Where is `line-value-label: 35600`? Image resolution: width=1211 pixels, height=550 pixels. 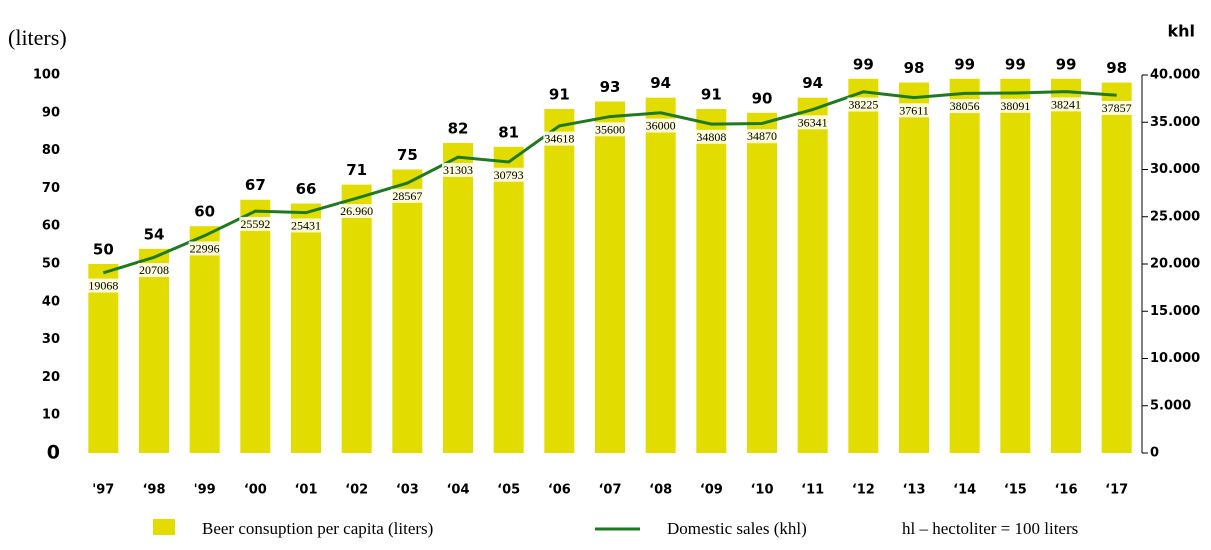 line-value-label: 35600 is located at coordinates (610, 129).